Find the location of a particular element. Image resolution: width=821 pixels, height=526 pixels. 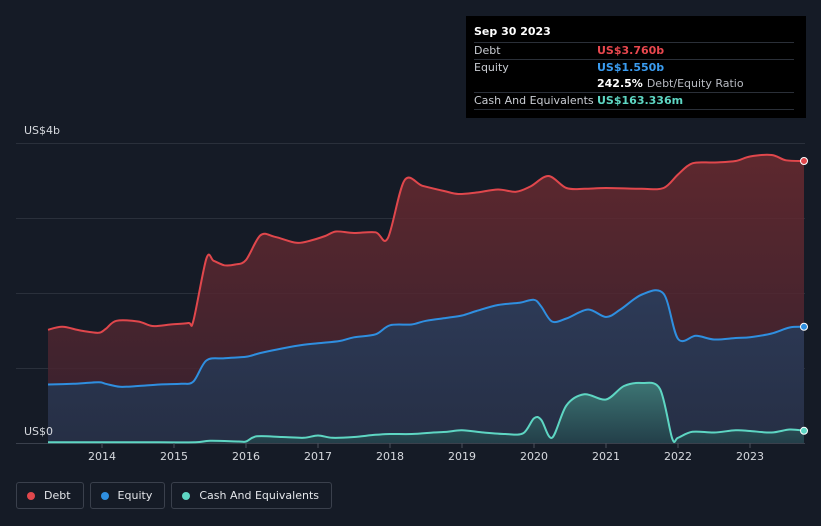

x-tick-label: 2018 is located at coordinates (390, 456).